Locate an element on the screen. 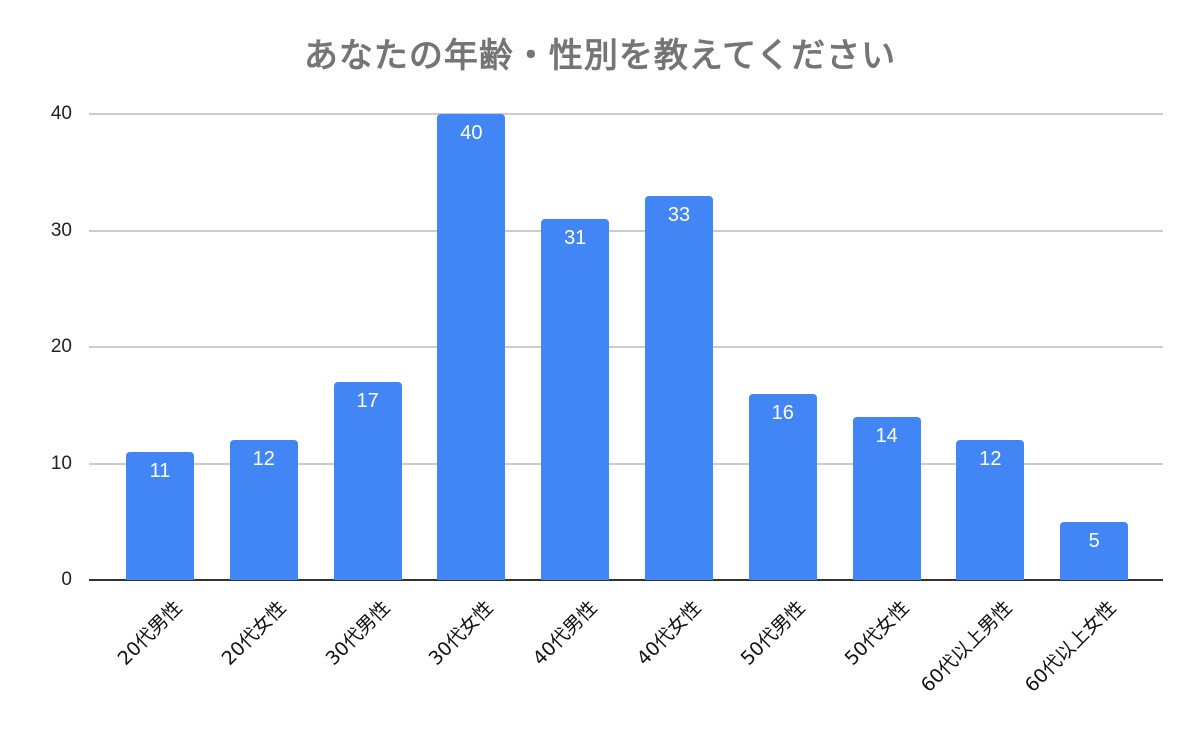 The image size is (1200, 742). x-tick-label: 20代女性 is located at coordinates (254, 633).